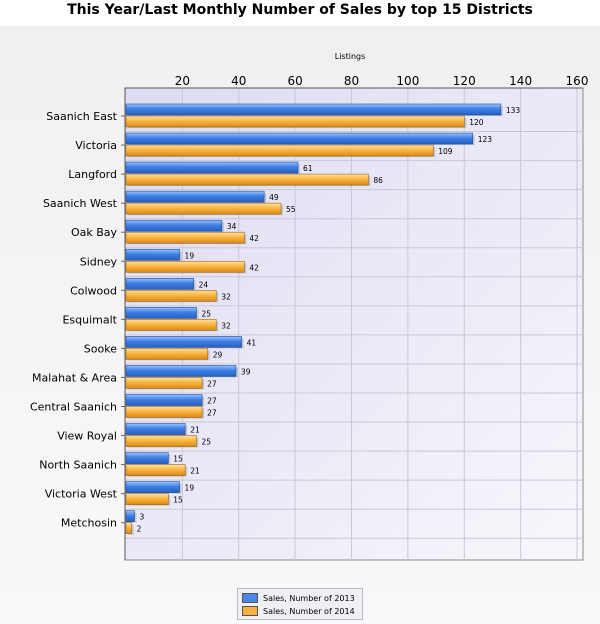 This screenshot has width=600, height=624. I want to click on category-label: Saanich West, so click(80, 203).